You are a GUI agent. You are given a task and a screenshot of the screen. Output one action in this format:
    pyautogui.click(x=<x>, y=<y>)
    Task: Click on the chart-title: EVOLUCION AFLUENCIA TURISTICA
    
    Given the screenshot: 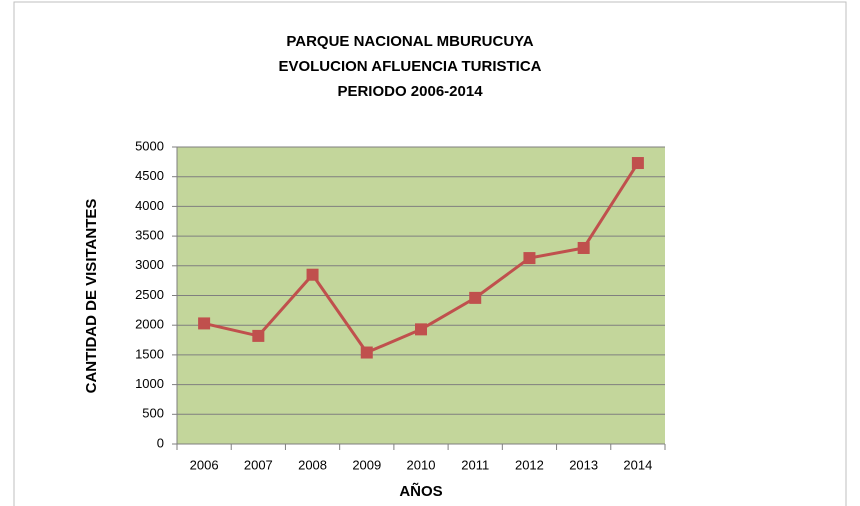 What is the action you would take?
    pyautogui.click(x=409, y=66)
    